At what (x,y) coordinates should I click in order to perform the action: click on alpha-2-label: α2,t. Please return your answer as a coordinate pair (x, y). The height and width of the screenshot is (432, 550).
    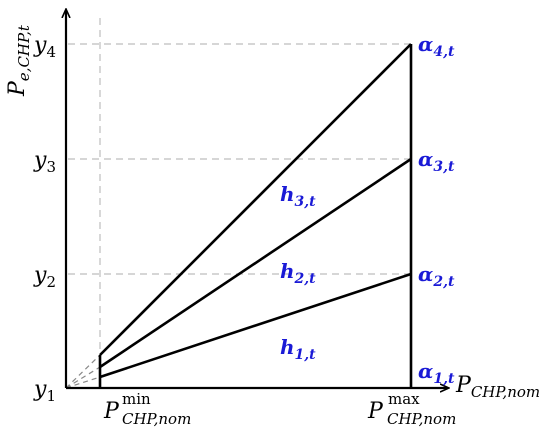
    Looking at the image, I should click on (436, 276).